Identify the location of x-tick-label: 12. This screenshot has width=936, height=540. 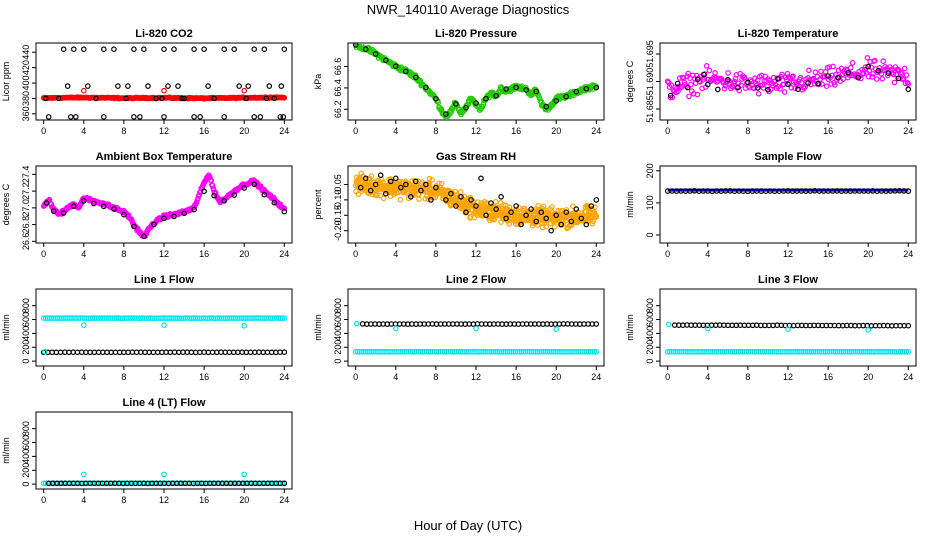
(164, 131).